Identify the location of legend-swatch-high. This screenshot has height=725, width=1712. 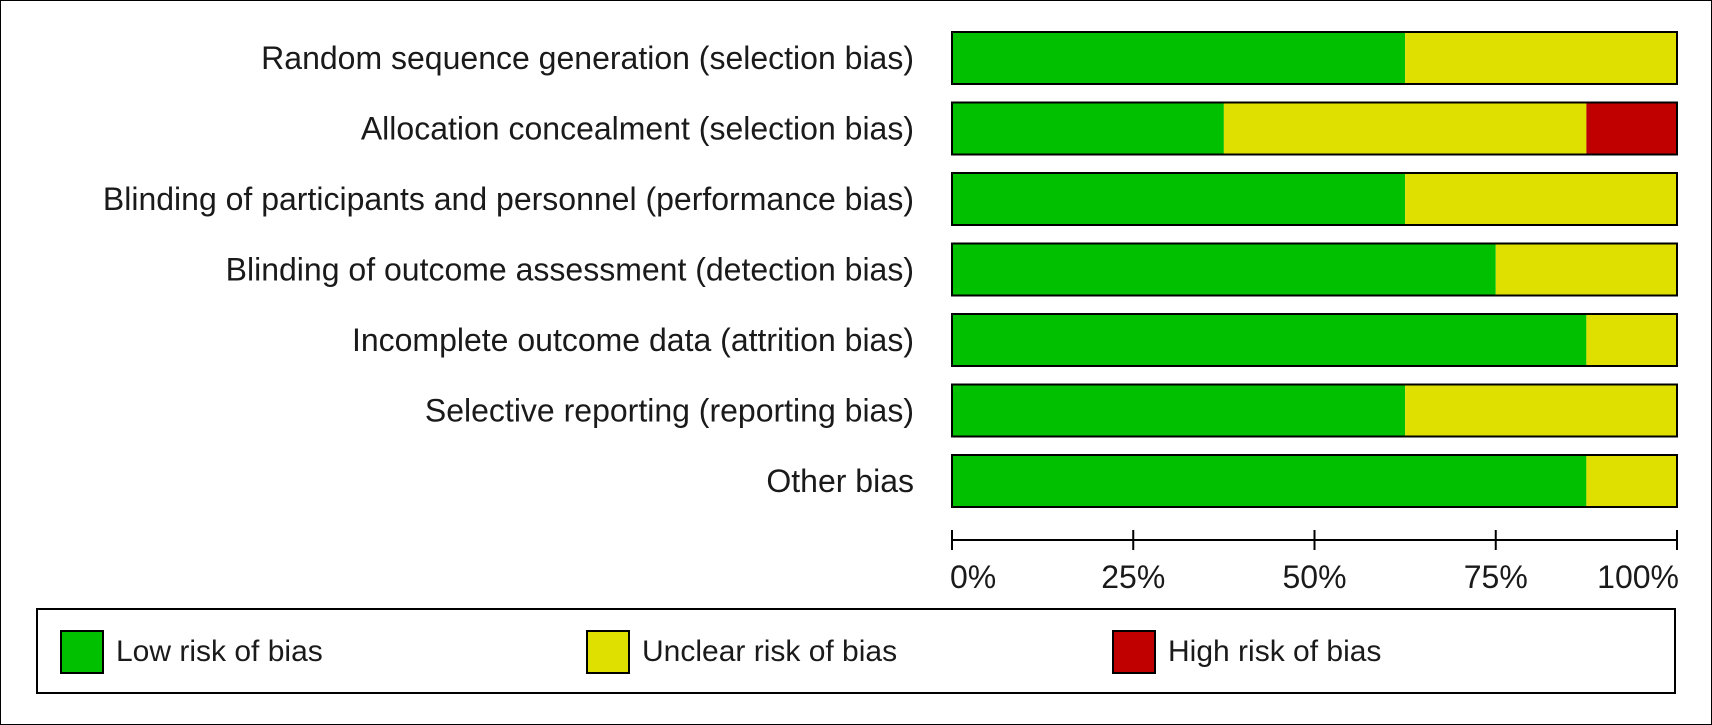
(1134, 652).